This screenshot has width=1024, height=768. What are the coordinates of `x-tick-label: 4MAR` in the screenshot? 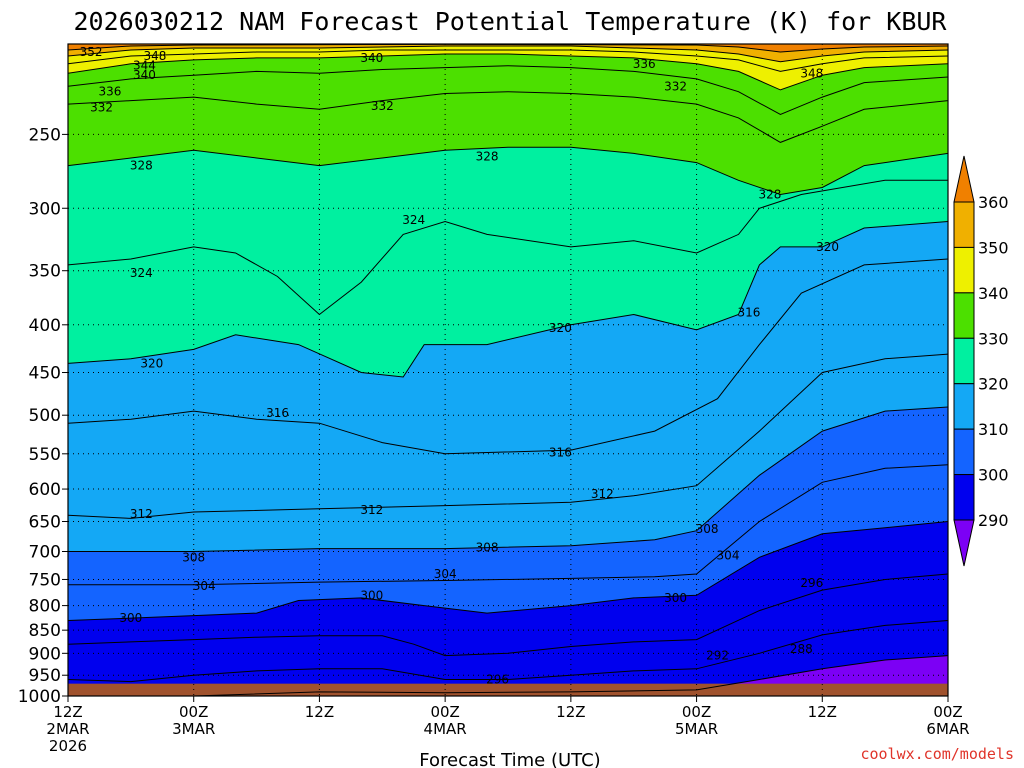 It's located at (445, 729).